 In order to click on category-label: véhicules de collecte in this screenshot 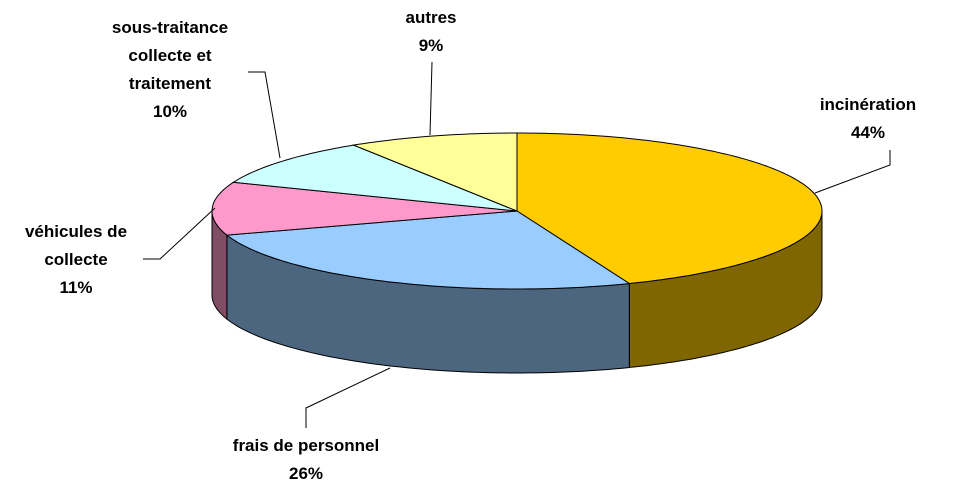, I will do `click(76, 245)`.